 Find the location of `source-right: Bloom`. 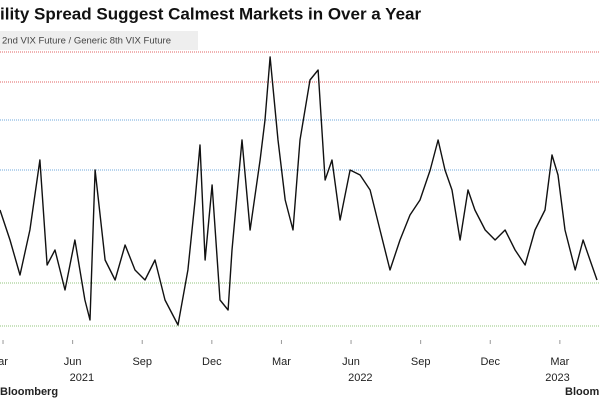

source-right: Bloom is located at coordinates (582, 392).